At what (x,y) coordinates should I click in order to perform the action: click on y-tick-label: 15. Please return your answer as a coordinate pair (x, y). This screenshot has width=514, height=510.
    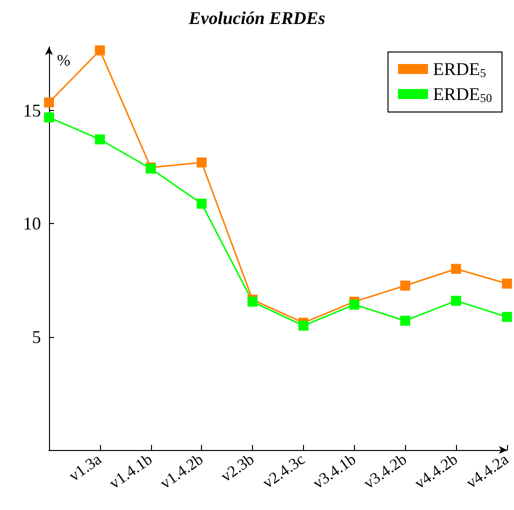
    Looking at the image, I should click on (32, 110).